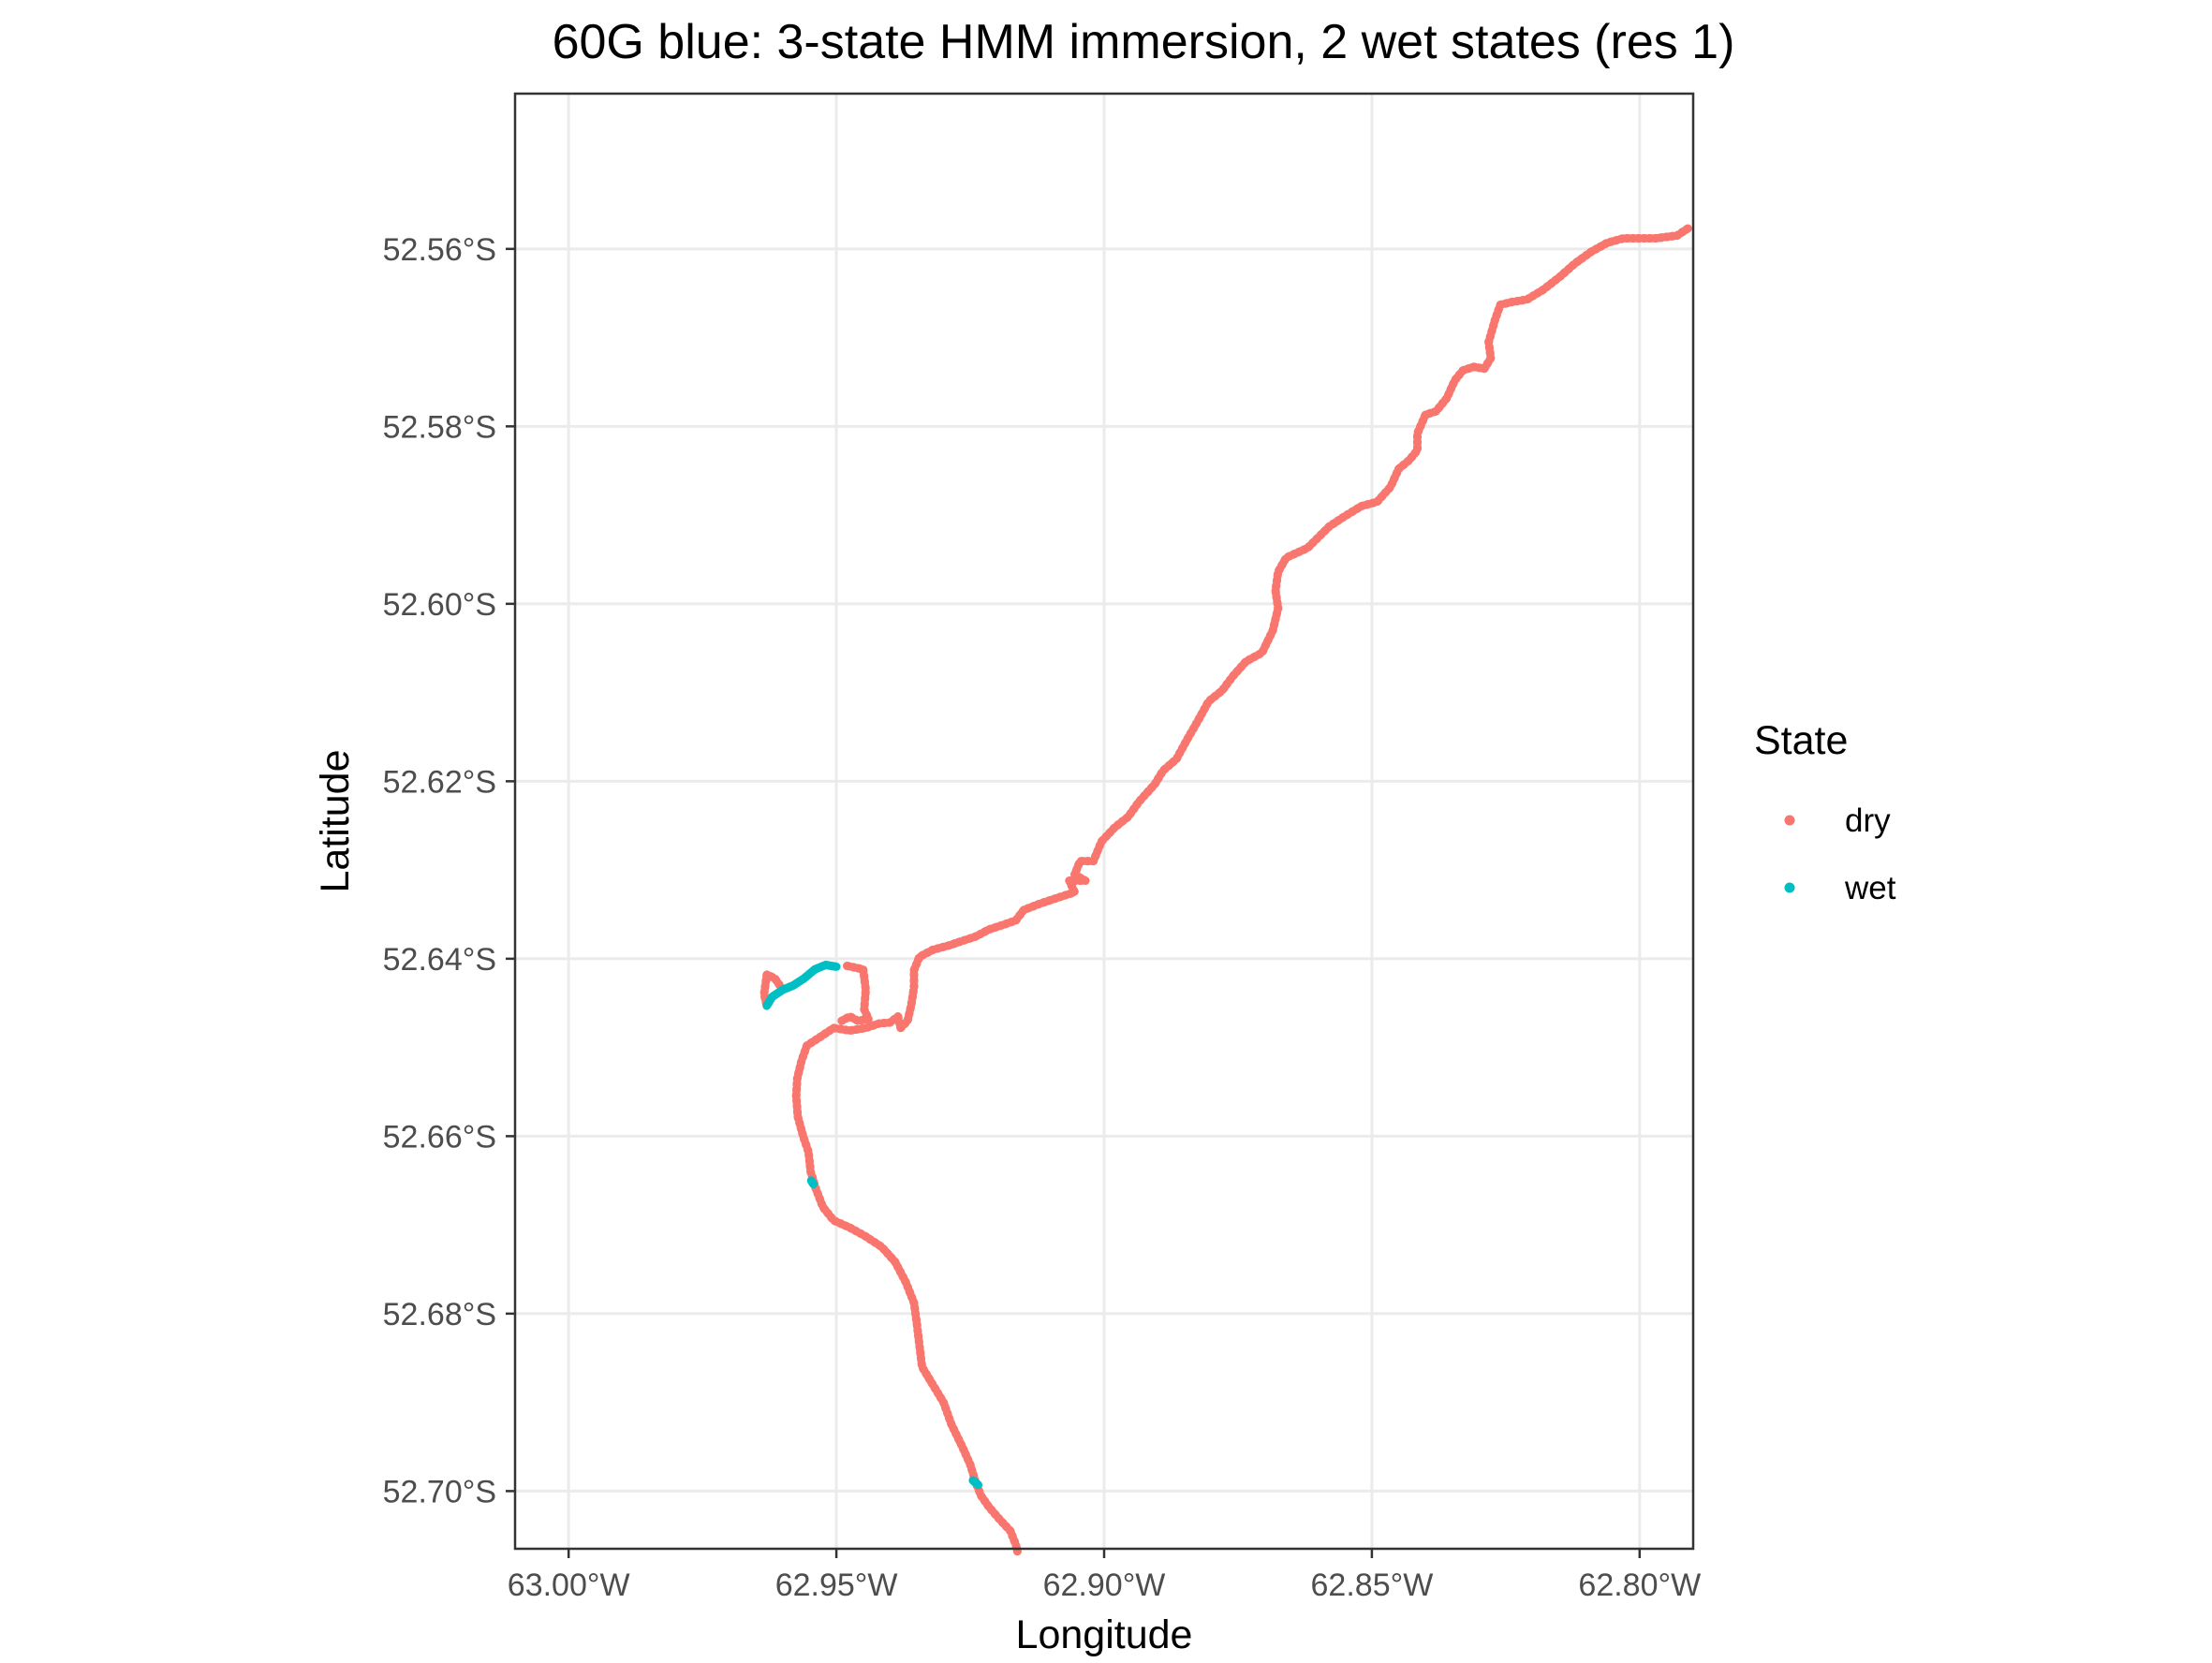 The height and width of the screenshot is (1663, 2212). I want to click on x-tick-label: 62.95°W, so click(836, 1585).